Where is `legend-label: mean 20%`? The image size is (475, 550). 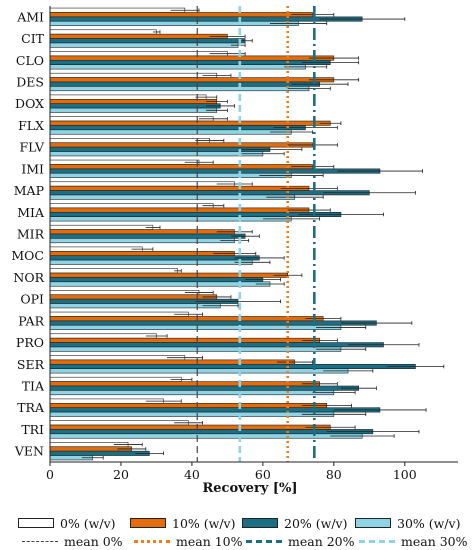 legend-label: mean 20% is located at coordinates (321, 541).